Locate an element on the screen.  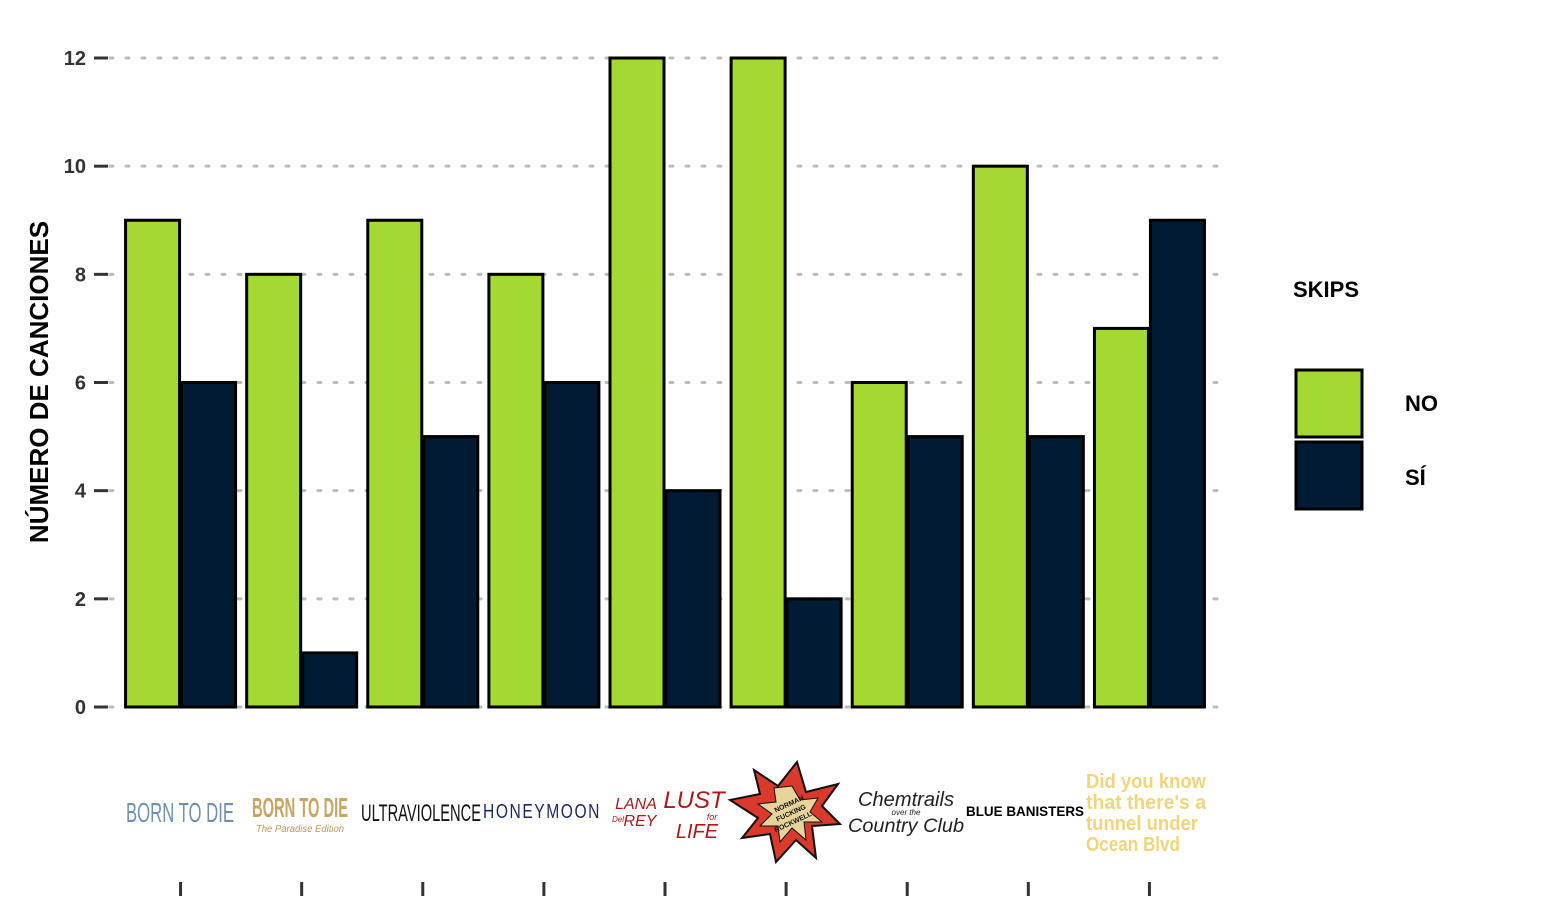
logo-born-to-die-paradise: BORN TO DIE The Paradise Edition is located at coordinates (300, 813).